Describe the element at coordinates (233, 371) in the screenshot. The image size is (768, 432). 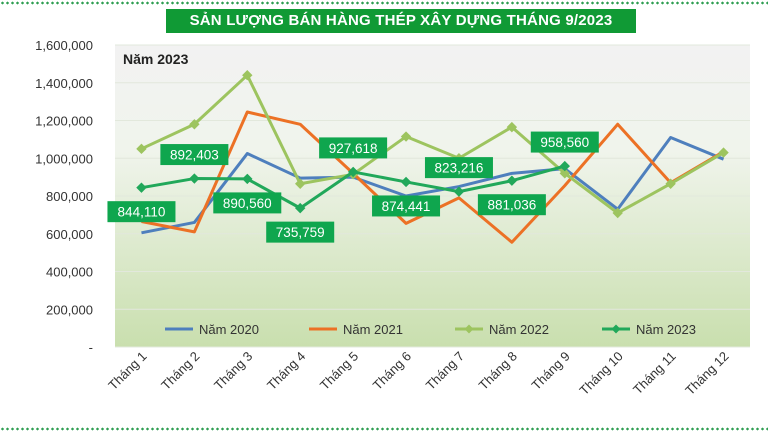
I see `x-tick-label: Tháng 3` at that location.